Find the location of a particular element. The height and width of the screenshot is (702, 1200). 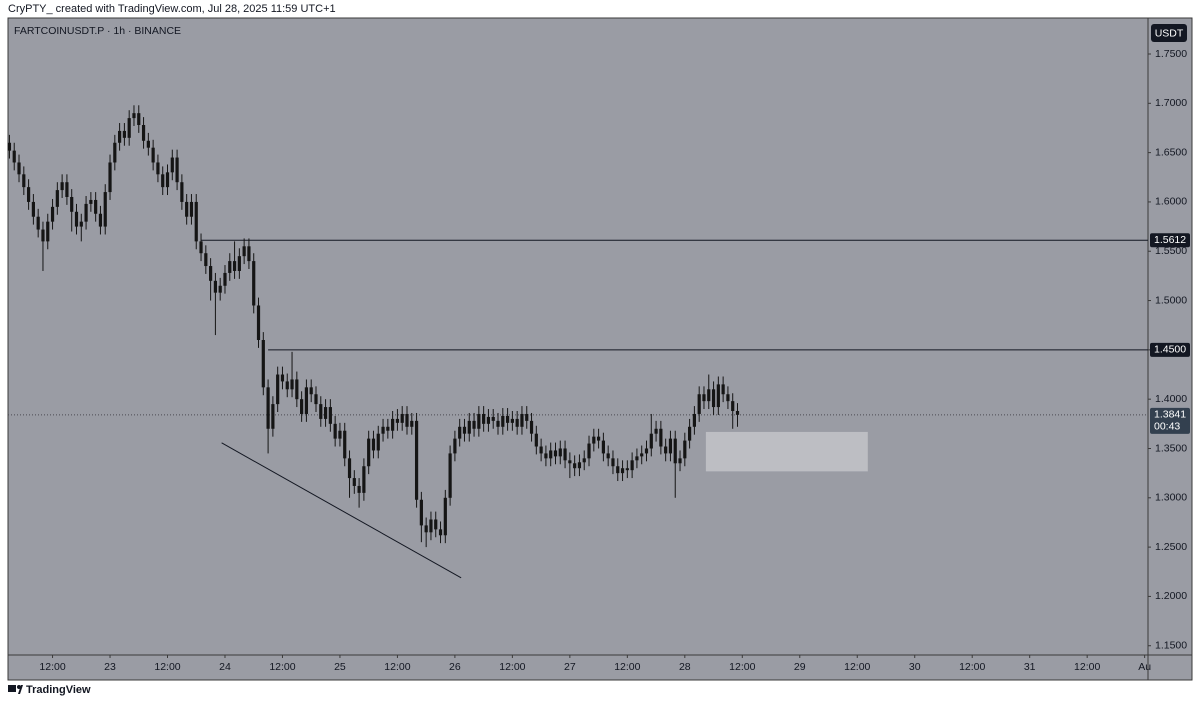

y-tick-label: 1.1500 is located at coordinates (1171, 646).